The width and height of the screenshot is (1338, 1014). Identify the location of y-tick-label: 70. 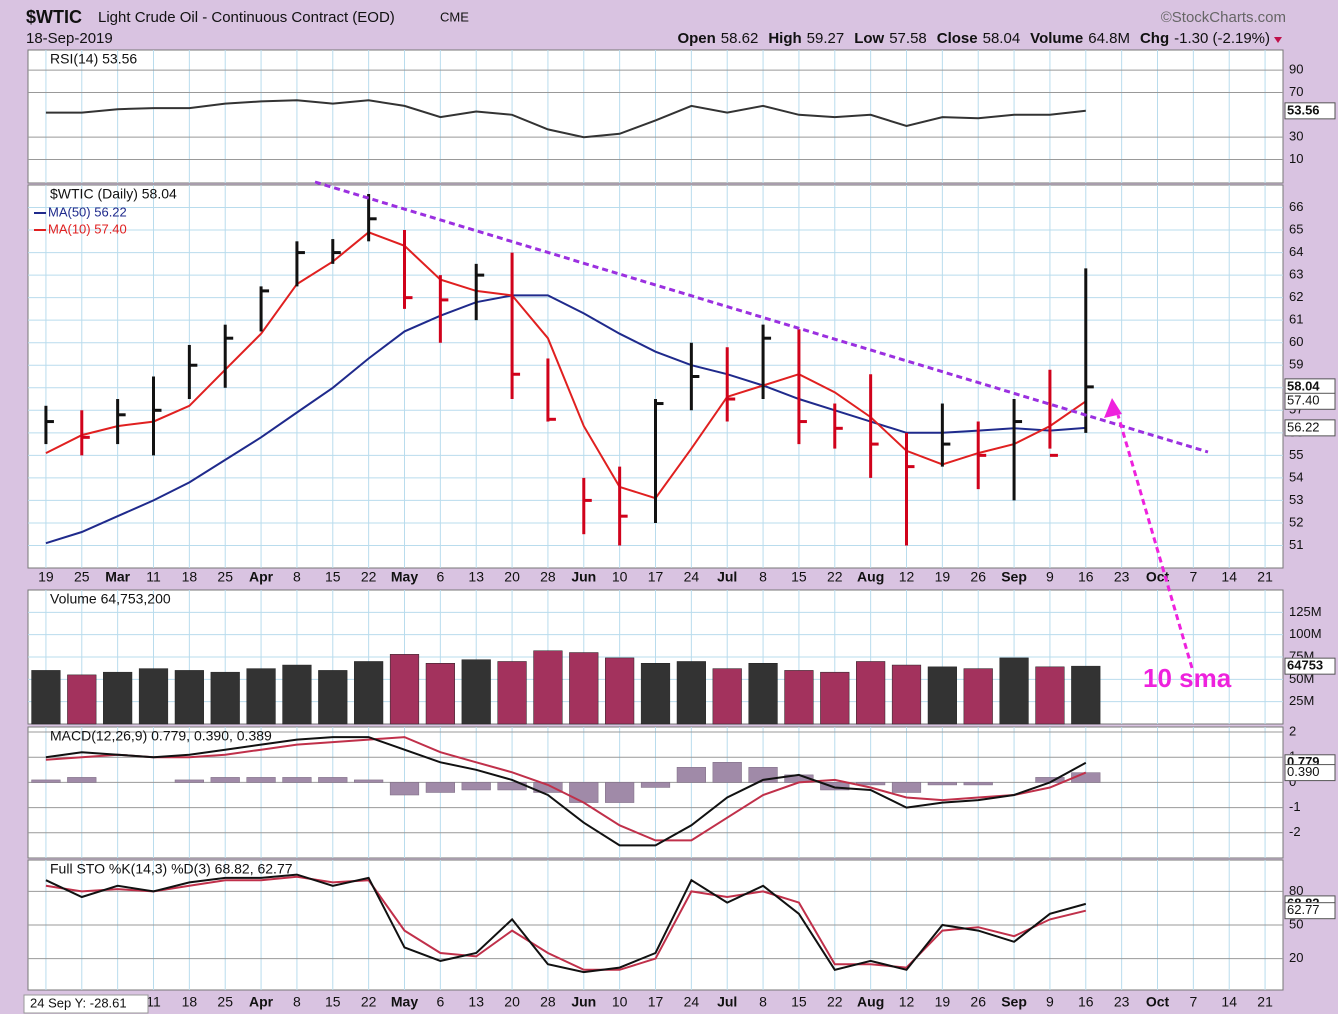
(1296, 91).